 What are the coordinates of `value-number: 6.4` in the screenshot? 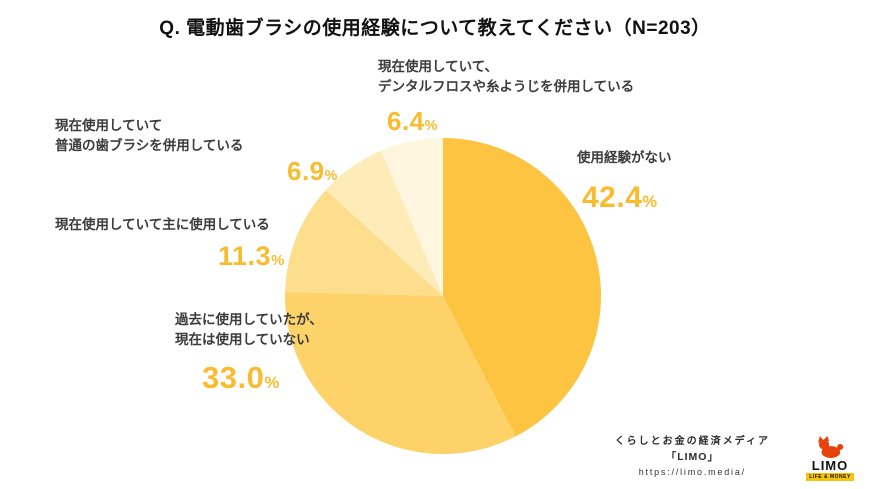 It's located at (406, 121).